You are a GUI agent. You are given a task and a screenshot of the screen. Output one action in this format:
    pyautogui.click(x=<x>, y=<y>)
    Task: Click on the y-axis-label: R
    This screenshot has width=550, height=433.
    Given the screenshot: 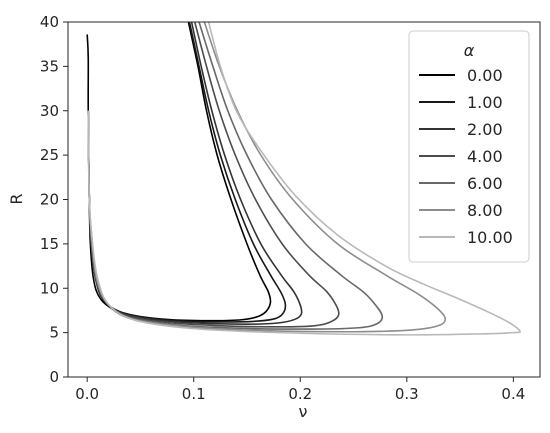 What is the action you would take?
    pyautogui.click(x=16, y=198)
    